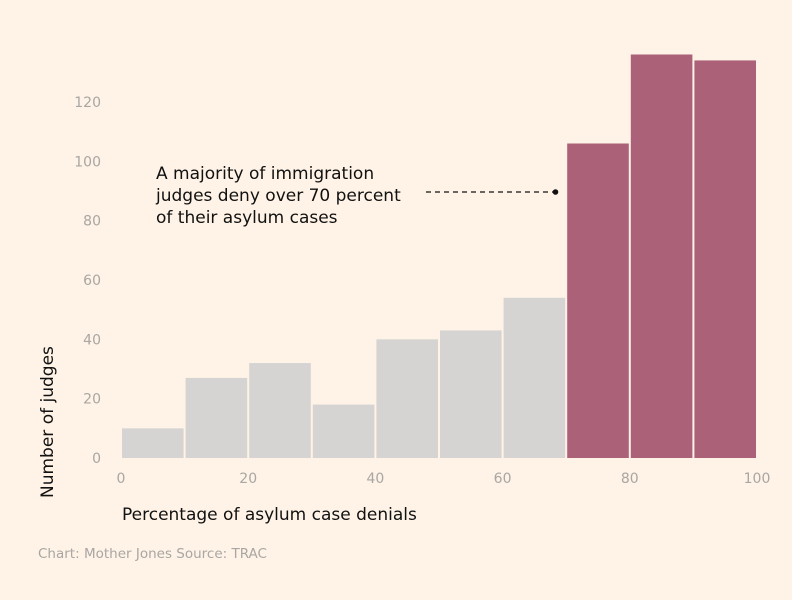 Image resolution: width=792 pixels, height=600 pixels. Describe the element at coordinates (121, 479) in the screenshot. I see `x-tick-label: 0` at that location.